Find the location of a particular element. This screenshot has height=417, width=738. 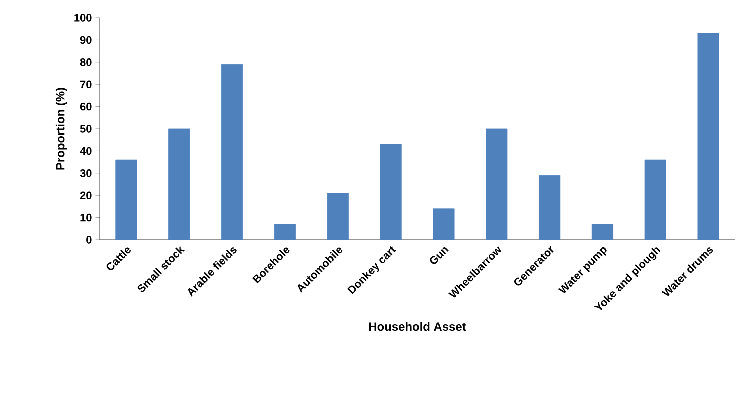

y-tick-label: 20 is located at coordinates (86, 196).